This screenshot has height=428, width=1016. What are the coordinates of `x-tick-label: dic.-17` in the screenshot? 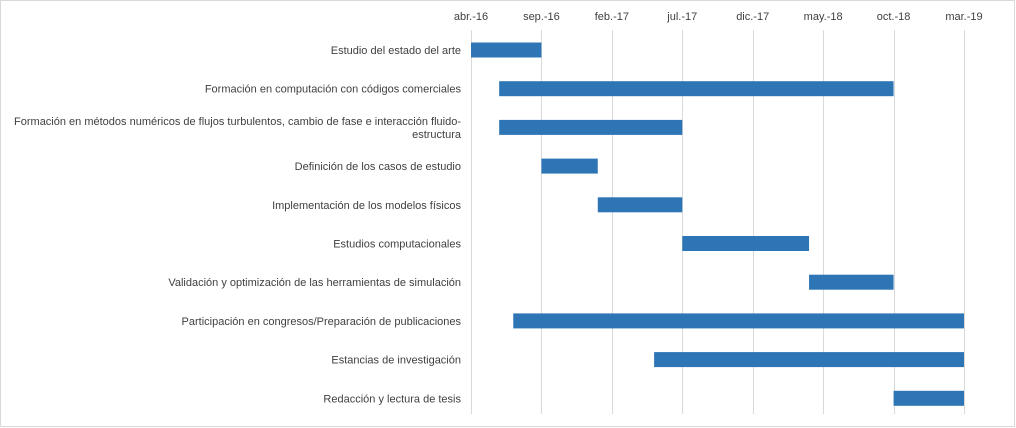 It's located at (752, 17).